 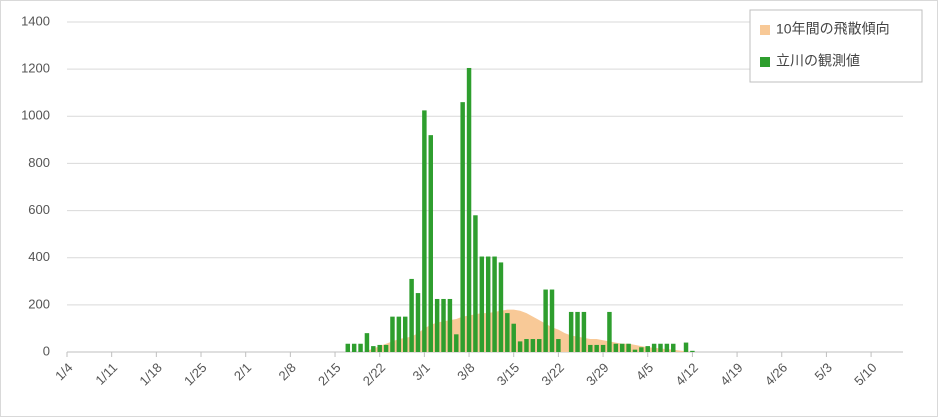 I want to click on y-tick-label: 0, so click(x=46, y=350).